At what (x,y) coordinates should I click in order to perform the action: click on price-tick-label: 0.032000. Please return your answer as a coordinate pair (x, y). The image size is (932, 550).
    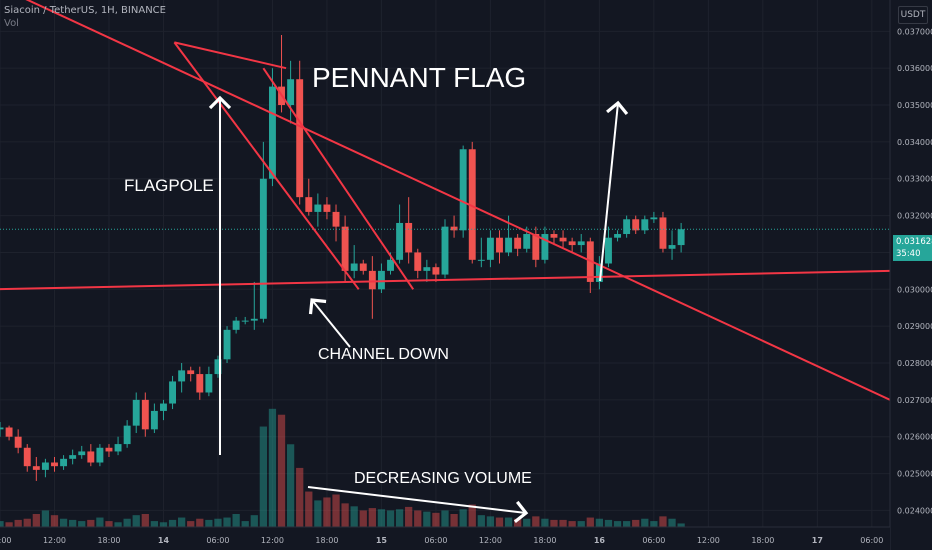
    Looking at the image, I should click on (914, 216).